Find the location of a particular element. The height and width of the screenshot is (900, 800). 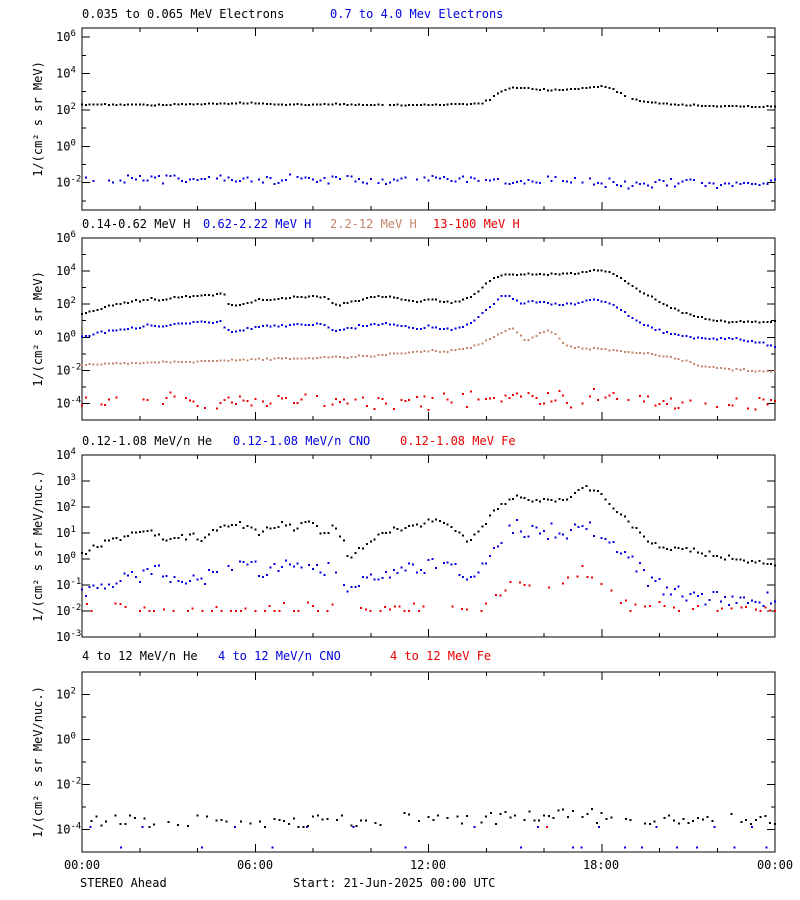

svg-text: 103 is located at coordinates (66, 480).